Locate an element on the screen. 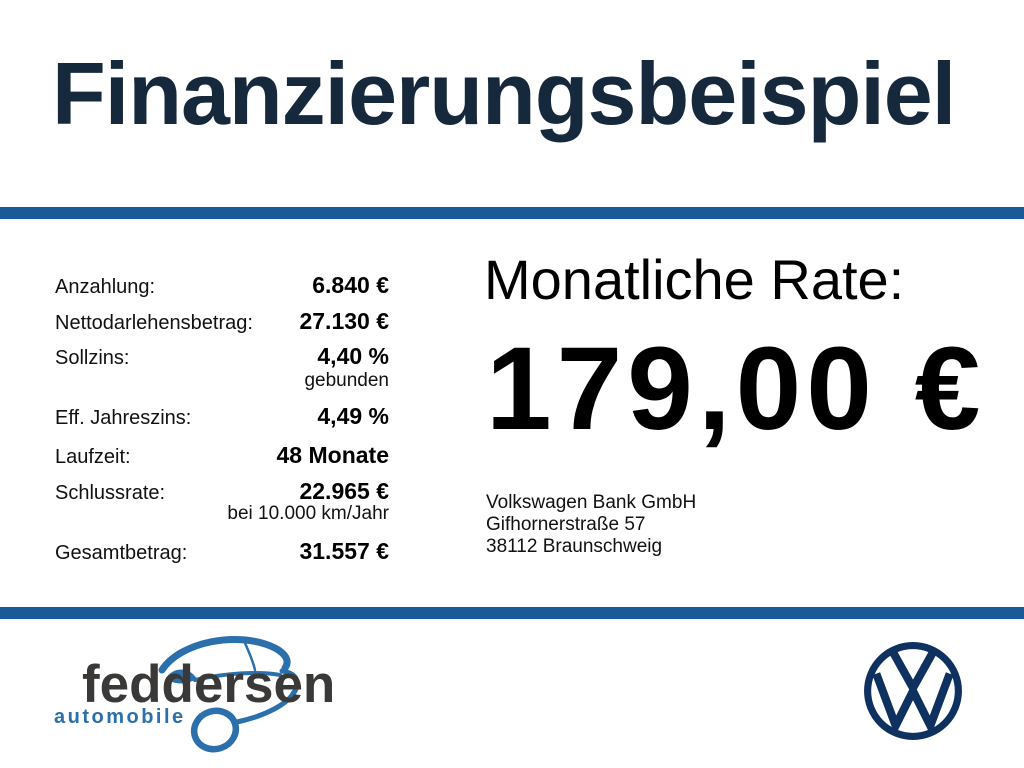  table-row: Nettodarlehensbetrag: 27.130 € is located at coordinates (222, 321).